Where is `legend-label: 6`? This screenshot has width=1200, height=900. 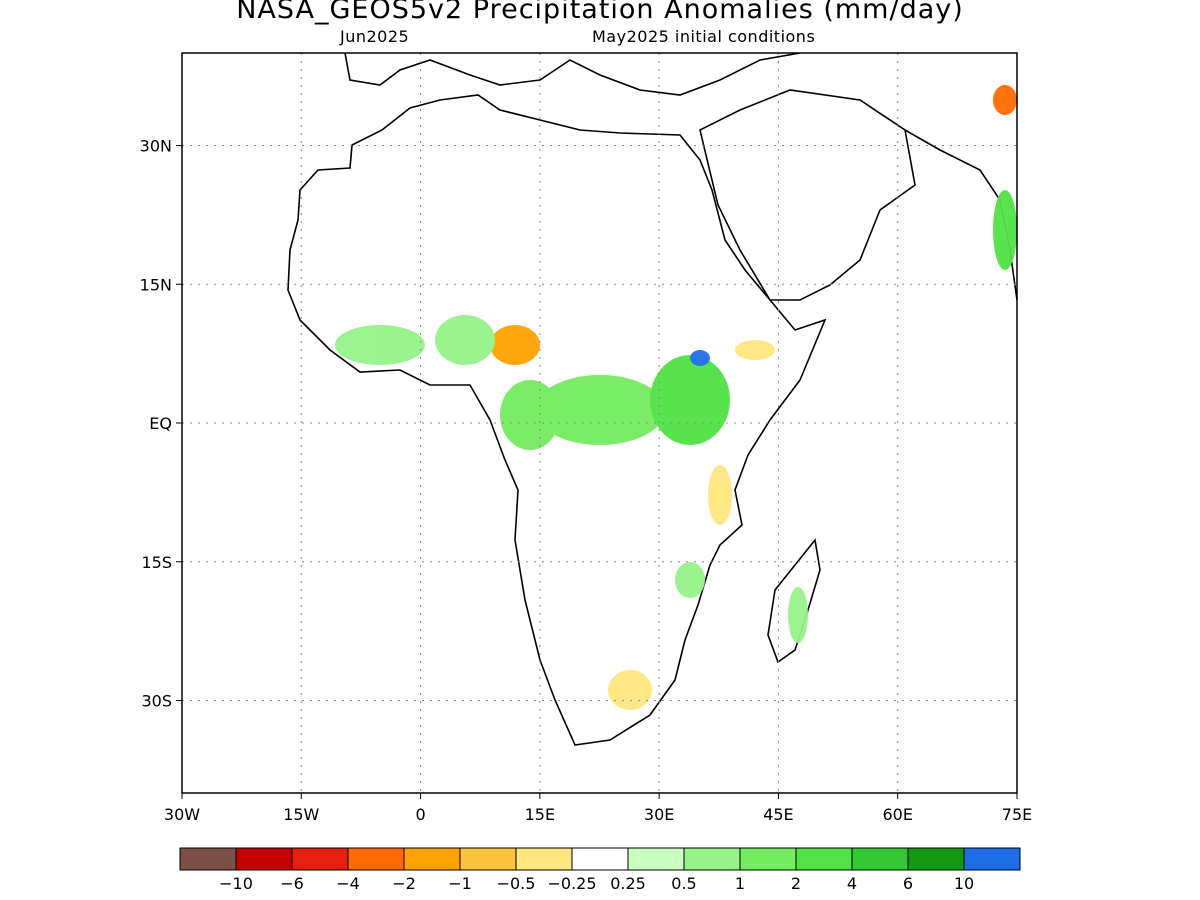
legend-label: 6 is located at coordinates (908, 883).